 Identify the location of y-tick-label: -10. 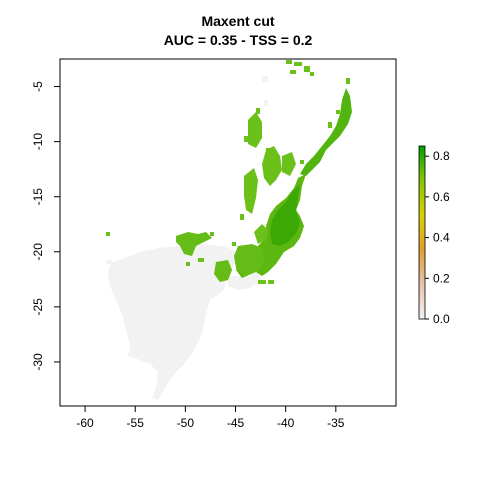
(38, 142).